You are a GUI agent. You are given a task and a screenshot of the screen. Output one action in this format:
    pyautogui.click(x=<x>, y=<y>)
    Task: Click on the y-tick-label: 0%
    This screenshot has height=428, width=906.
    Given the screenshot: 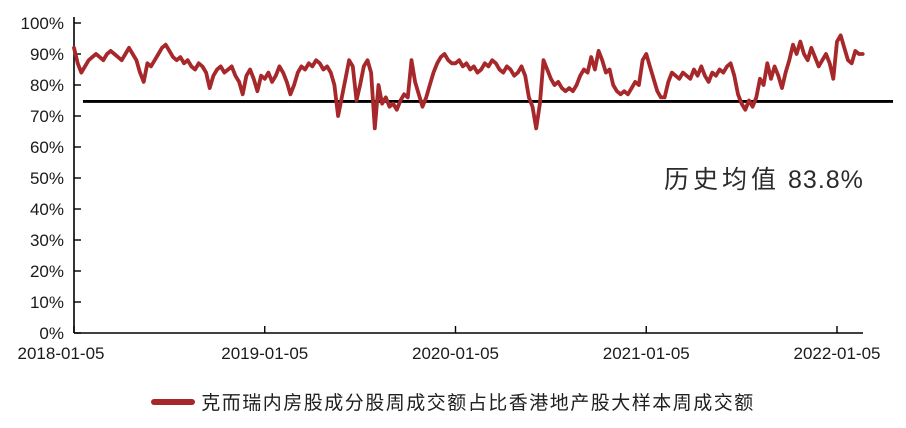 What is the action you would take?
    pyautogui.click(x=51, y=333)
    